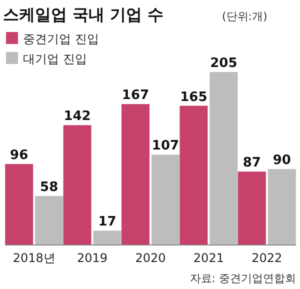 This screenshot has width=300, height=289. I want to click on legend-label: 중견기업 진입, so click(61, 39).